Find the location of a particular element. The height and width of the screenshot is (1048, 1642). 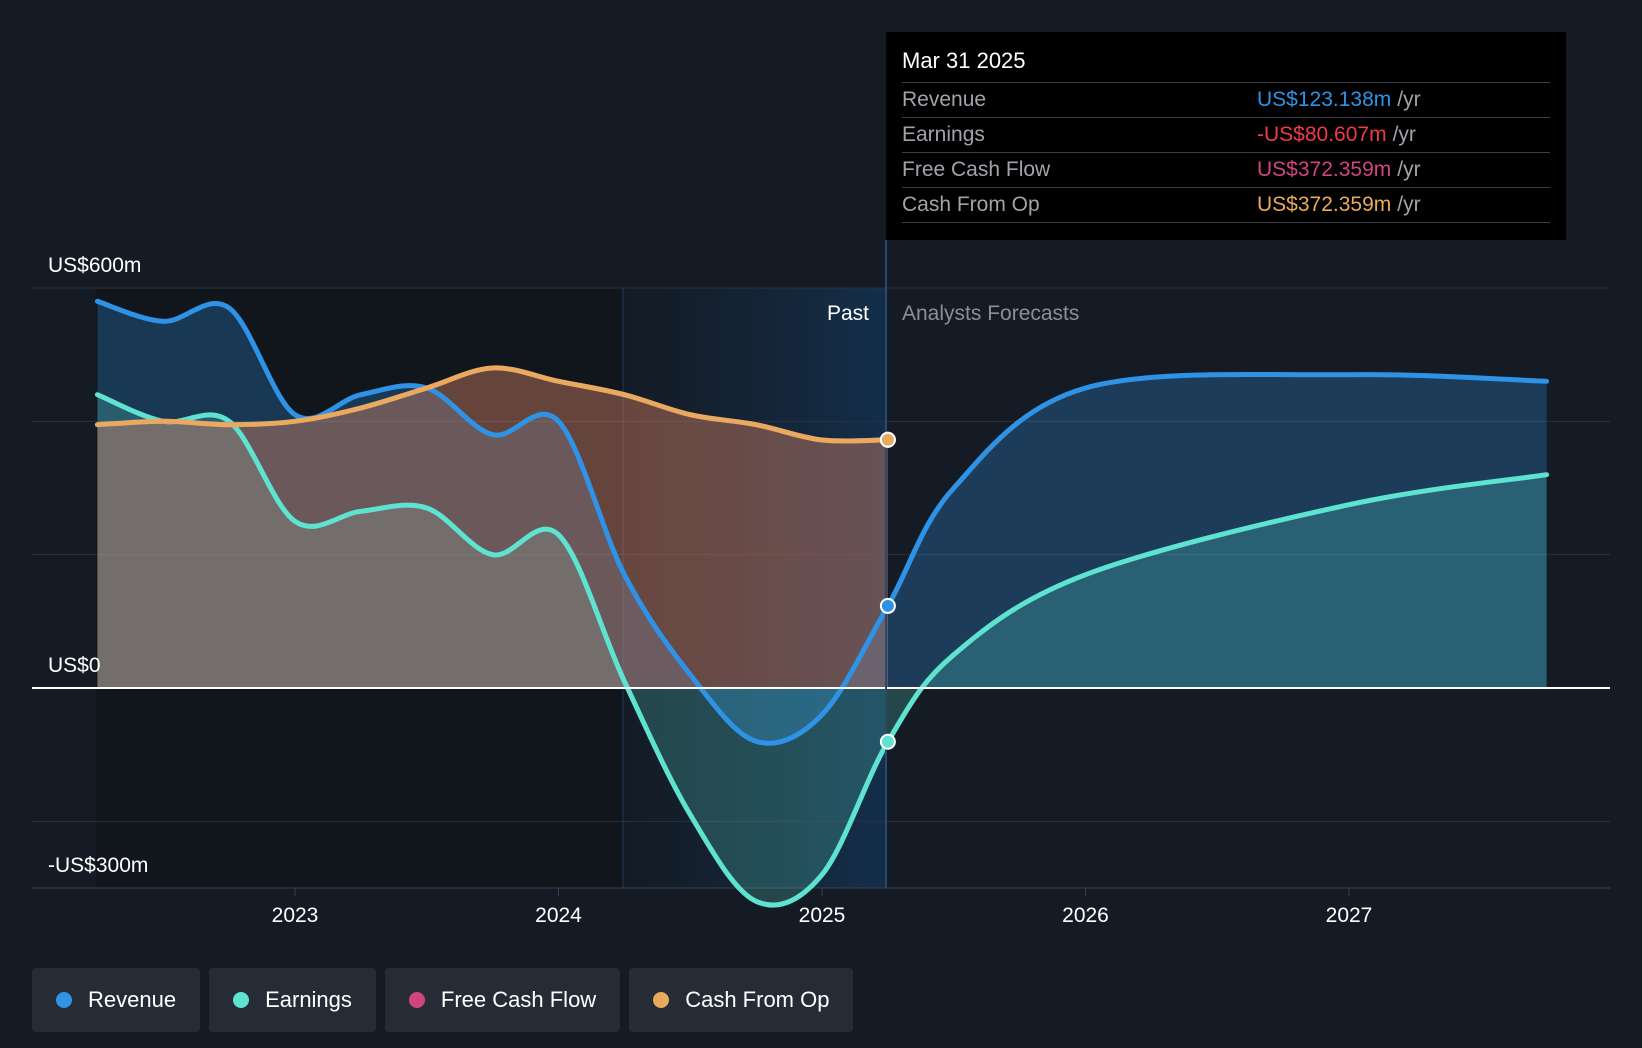

x-axis-ticks: 2023 2024 2025 2026 2027 is located at coordinates (822, 907).